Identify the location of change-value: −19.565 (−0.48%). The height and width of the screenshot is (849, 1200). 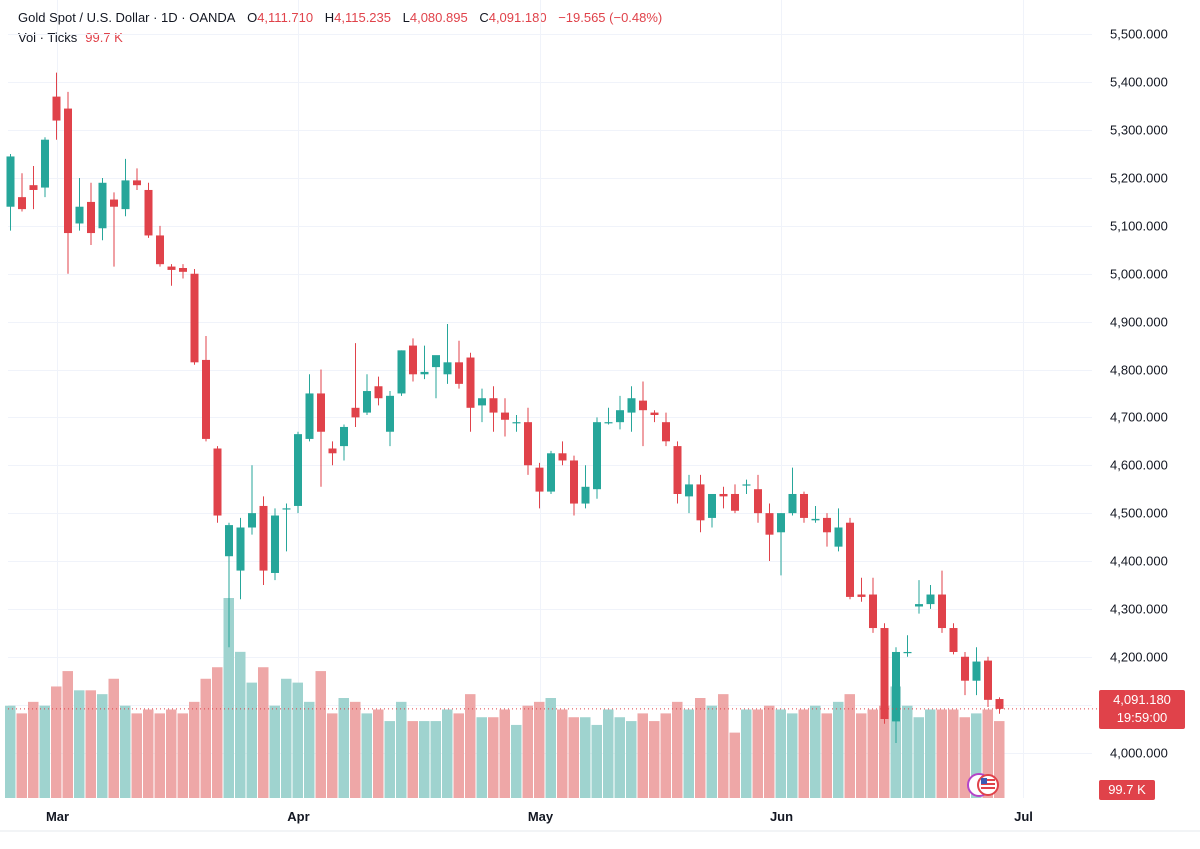
(610, 17).